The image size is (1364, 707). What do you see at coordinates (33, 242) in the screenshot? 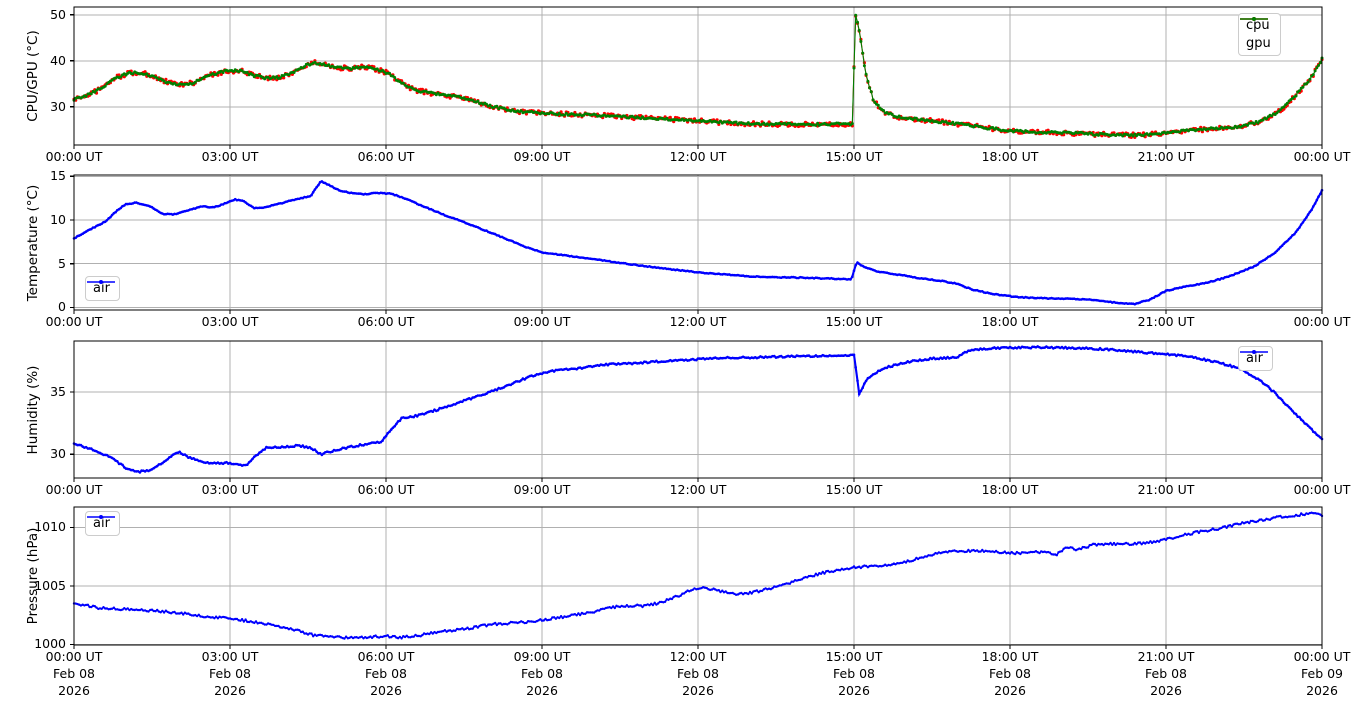
I see `y-axis-label-1: Temperature (°C)` at bounding box center [33, 242].